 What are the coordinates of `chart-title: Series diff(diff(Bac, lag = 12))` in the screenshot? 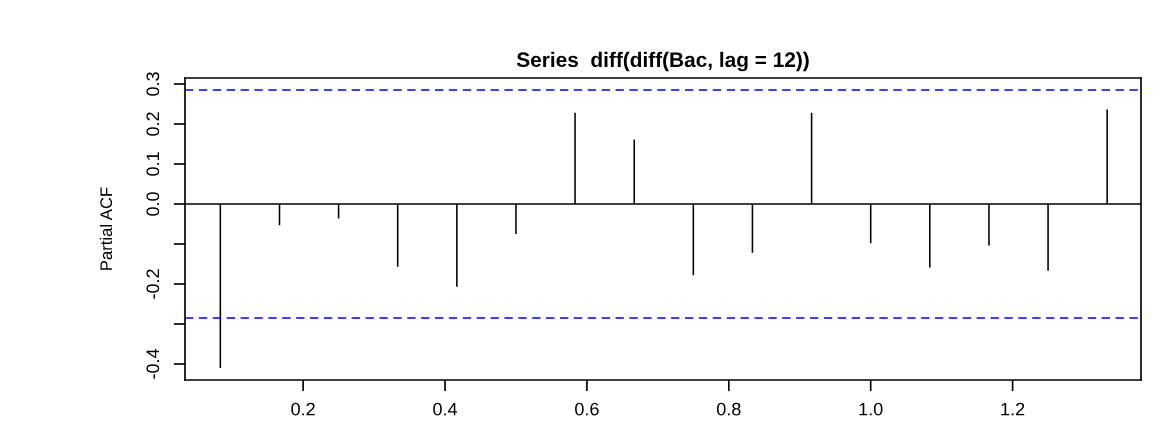 It's located at (662, 61).